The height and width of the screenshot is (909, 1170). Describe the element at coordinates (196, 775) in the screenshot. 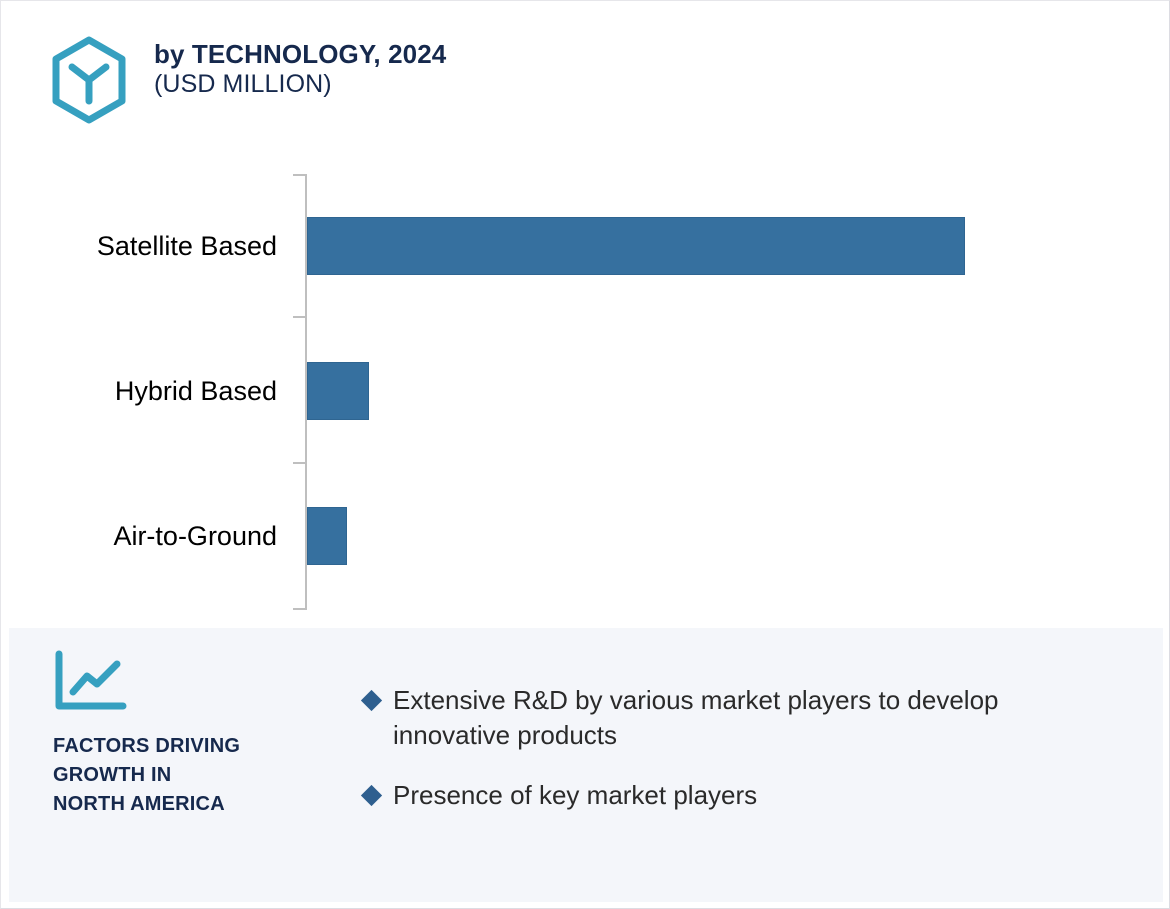

I see `factors-heading: FACTORS DRIVING GROWTH IN NORTH AMERICA` at that location.